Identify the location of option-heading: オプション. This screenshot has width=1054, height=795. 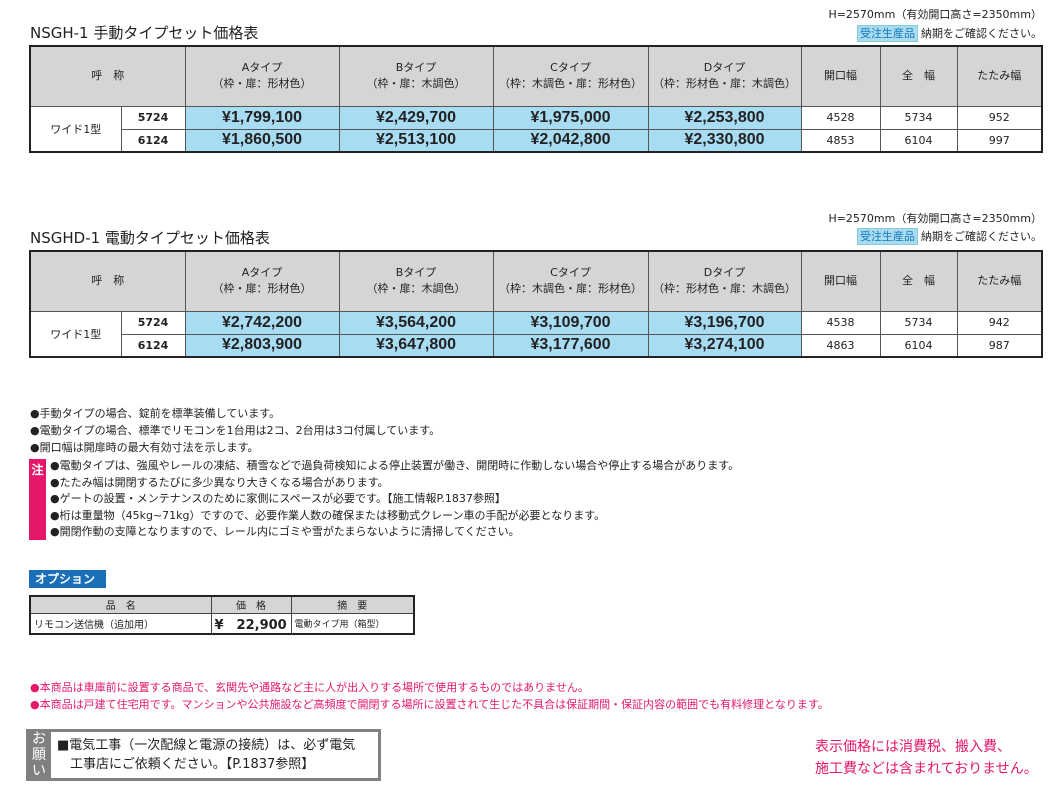
(67, 579).